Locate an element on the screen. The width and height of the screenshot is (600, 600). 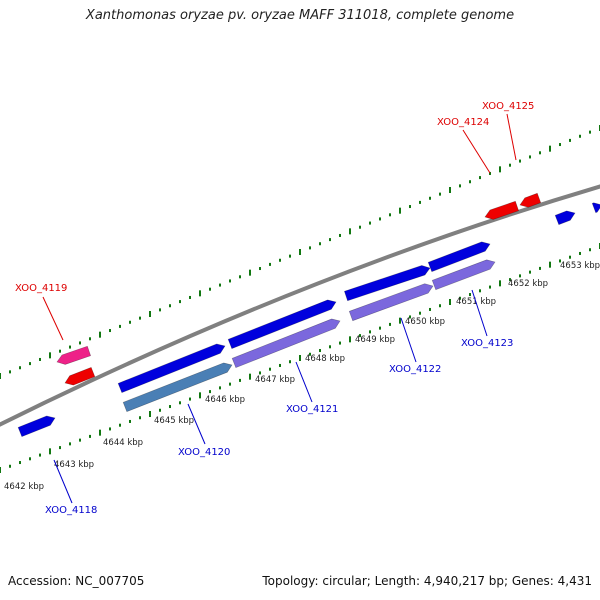
gene-label-xoo-4118: XOO_4118 is located at coordinates (71, 510).